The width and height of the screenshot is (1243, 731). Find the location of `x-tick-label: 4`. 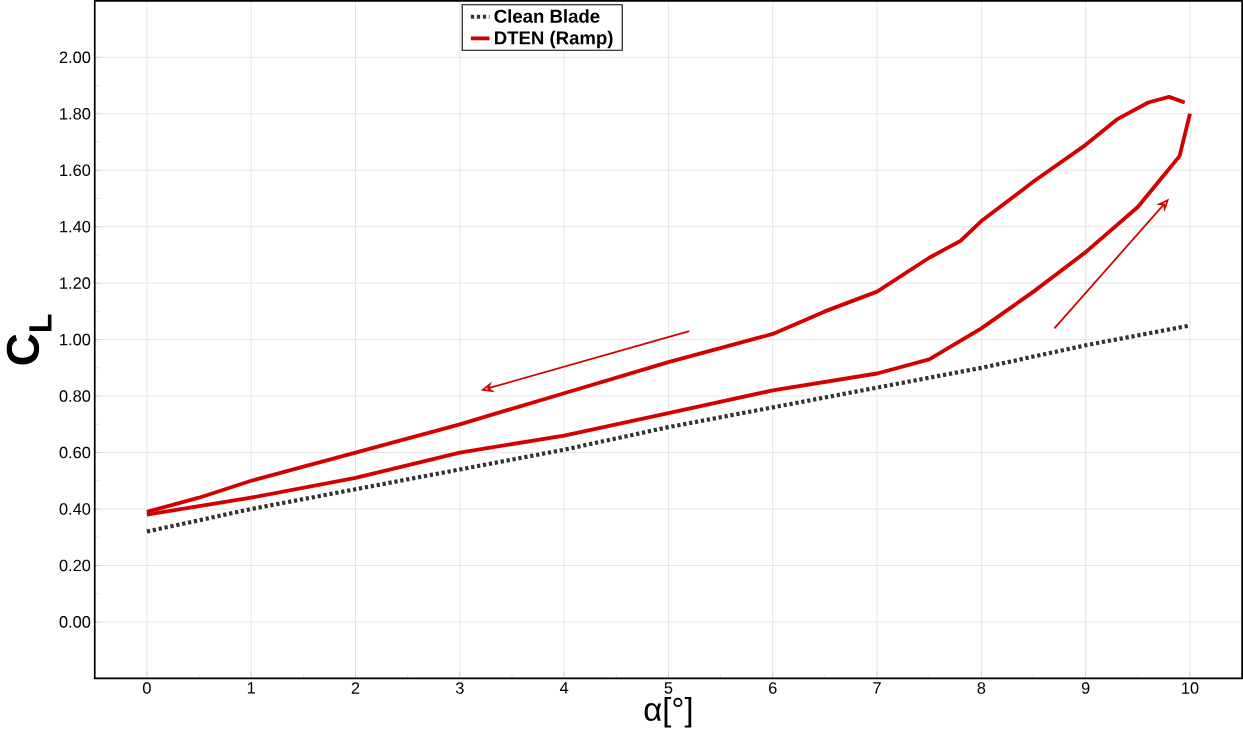

x-tick-label: 4 is located at coordinates (564, 688).